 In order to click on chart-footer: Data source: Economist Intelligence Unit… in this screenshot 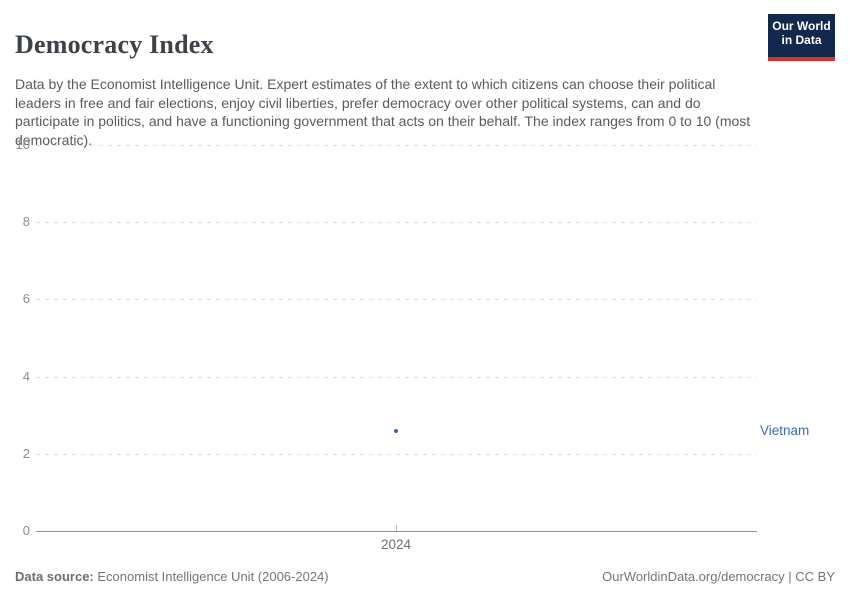, I will do `click(425, 576)`.